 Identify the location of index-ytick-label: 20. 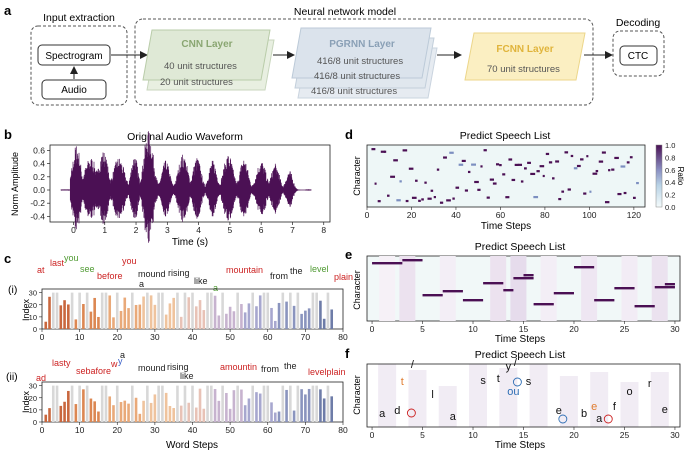
(33, 398).